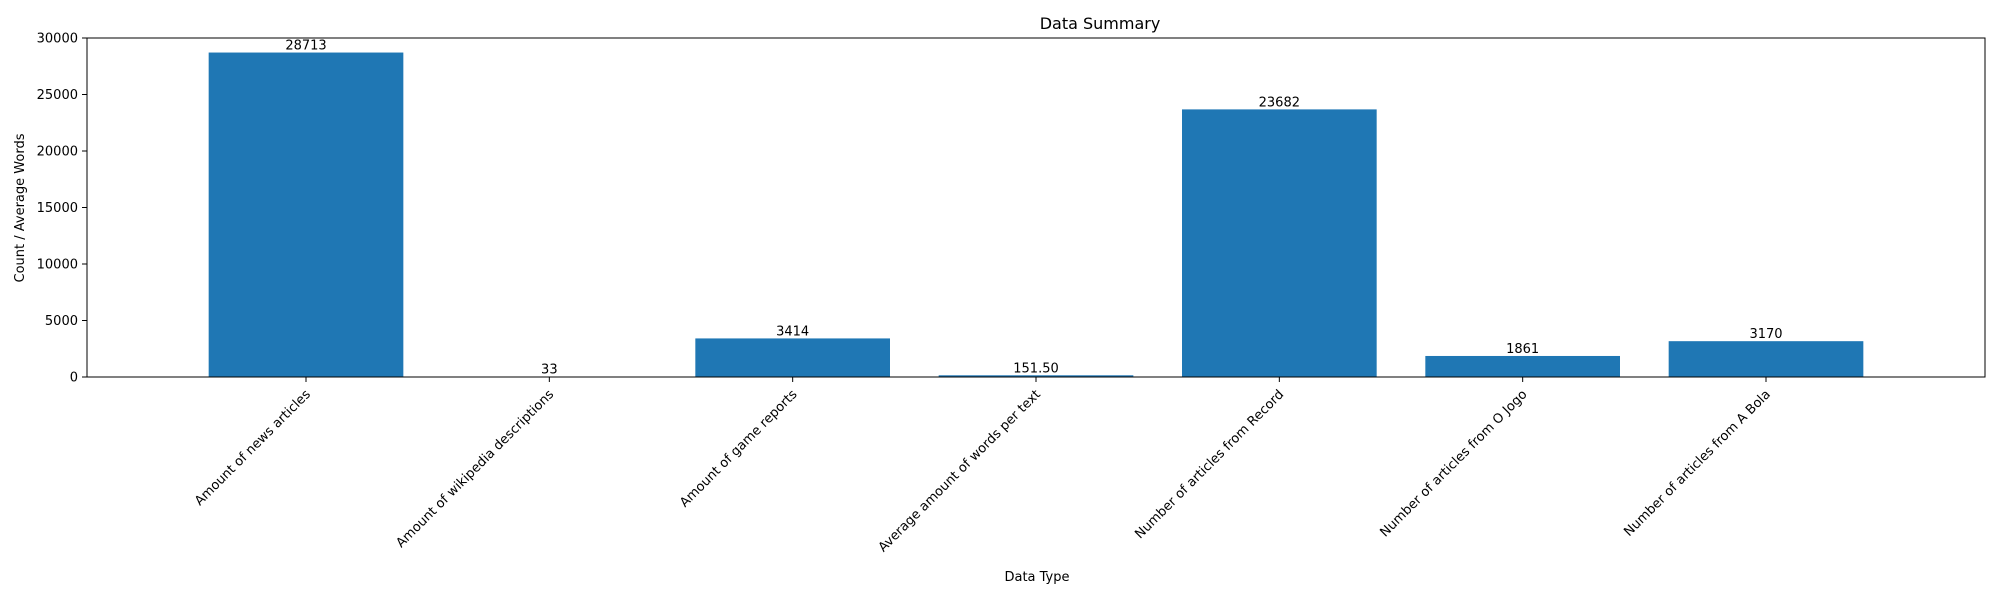 Image resolution: width=2000 pixels, height=600 pixels. What do you see at coordinates (475, 469) in the screenshot?
I see `x-tick-label: Amount of wikipedia descriptions` at bounding box center [475, 469].